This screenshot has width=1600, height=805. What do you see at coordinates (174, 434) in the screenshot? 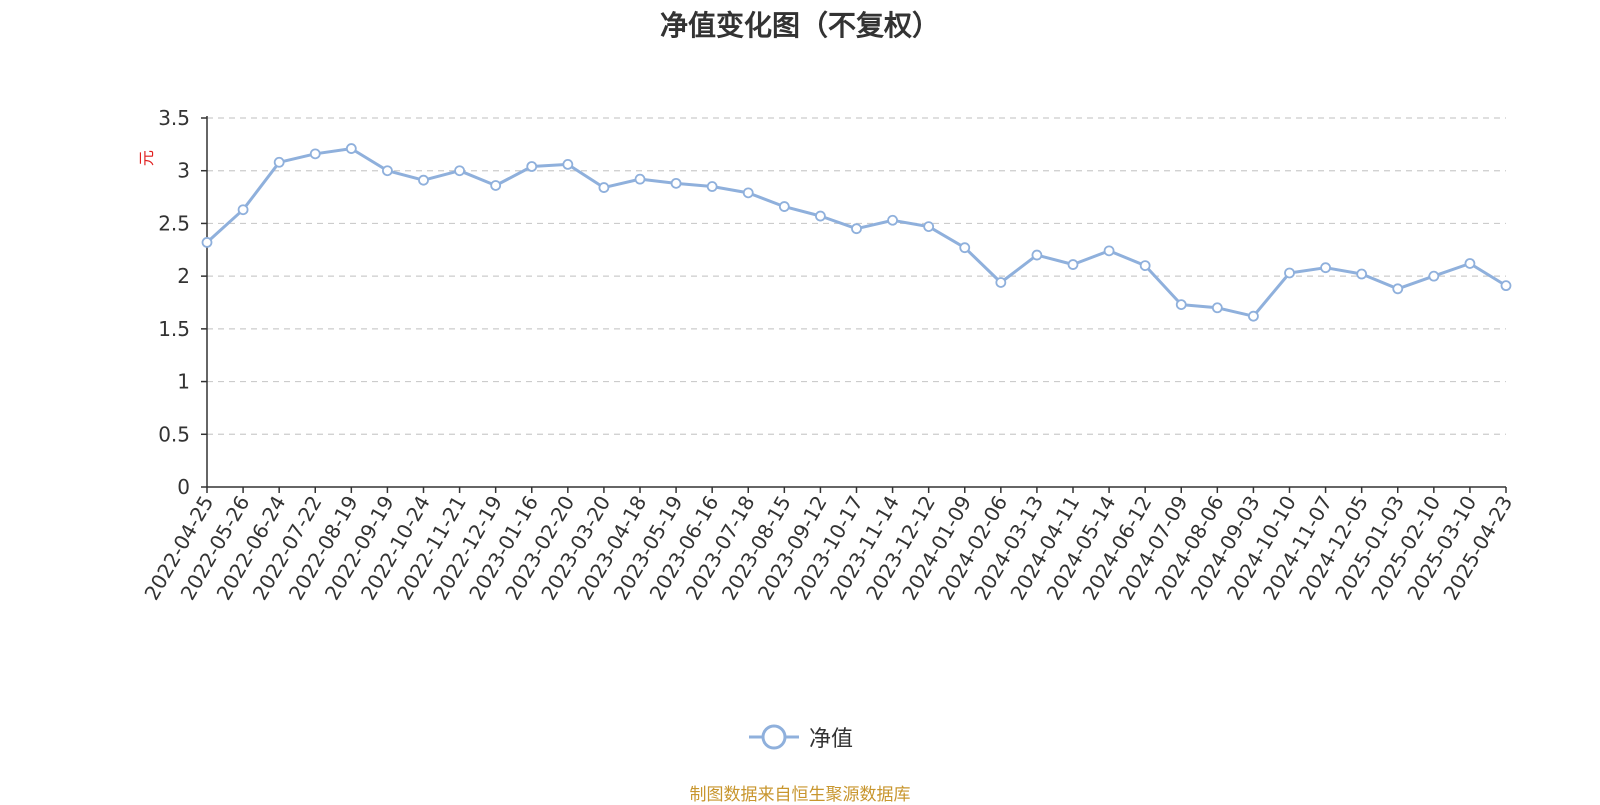
I see `y-tick-label: 0.5` at bounding box center [174, 434].